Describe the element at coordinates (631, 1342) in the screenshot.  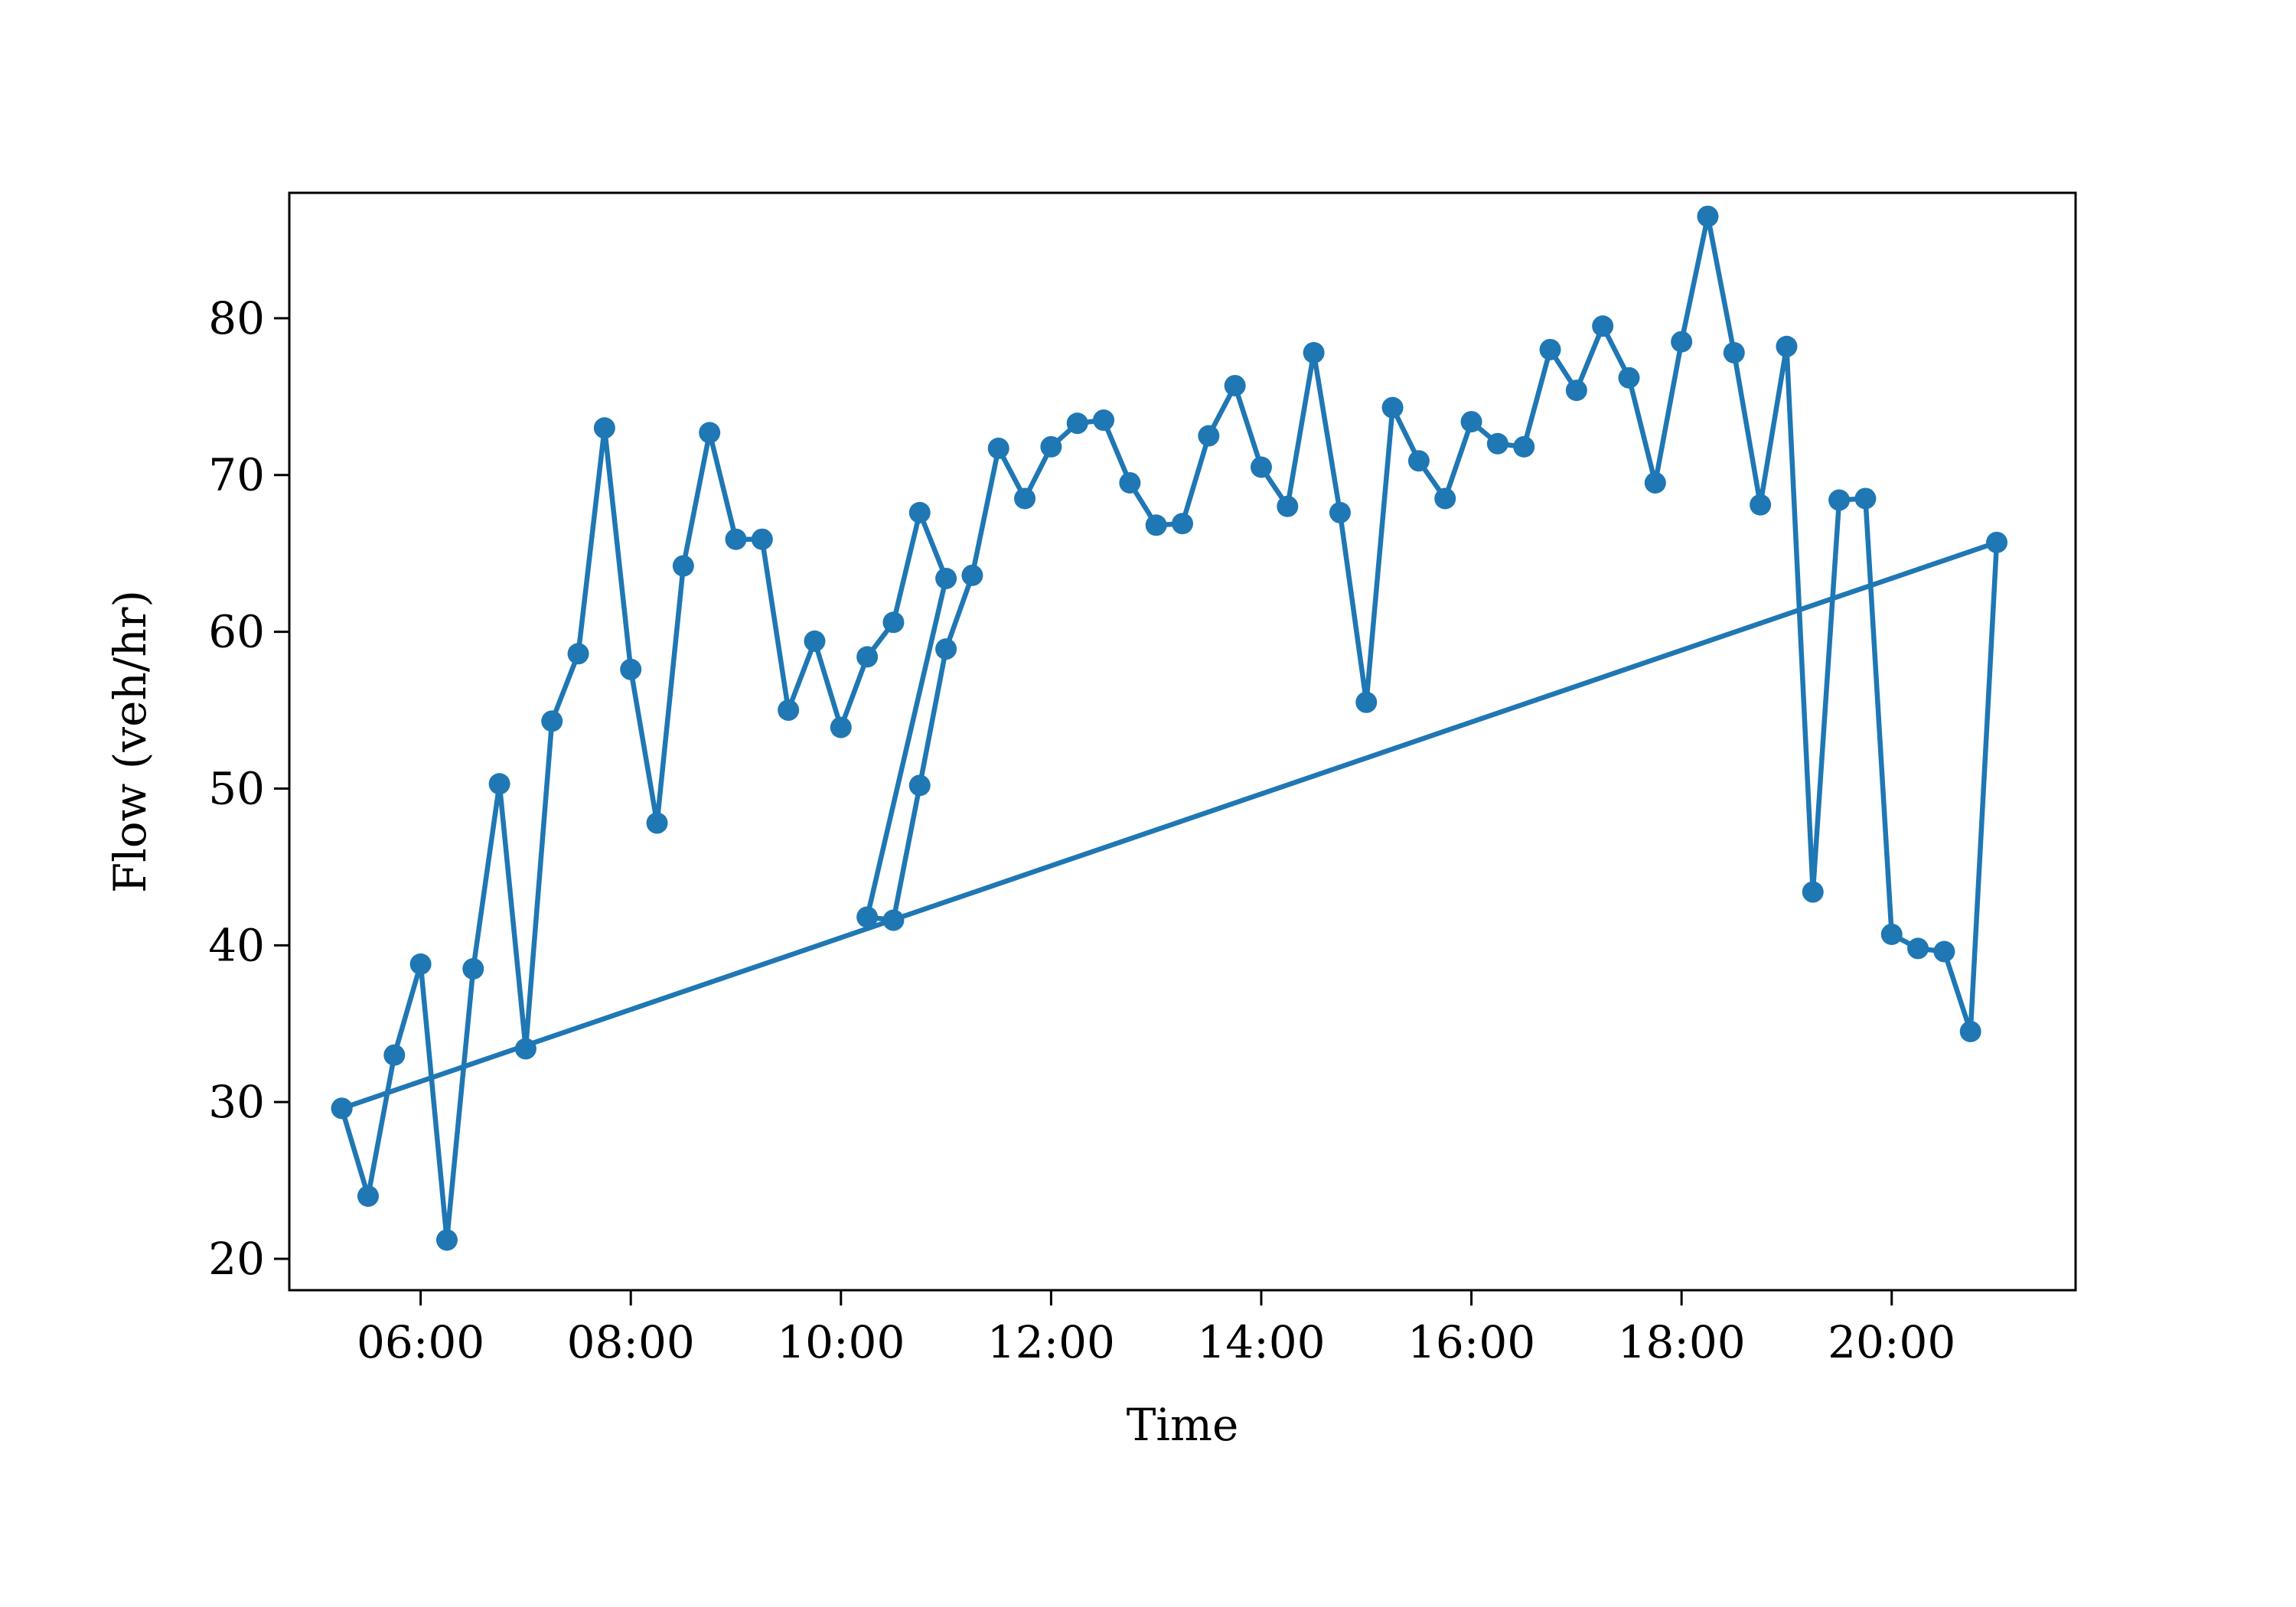
I see `x-tick-label: 08:00` at that location.